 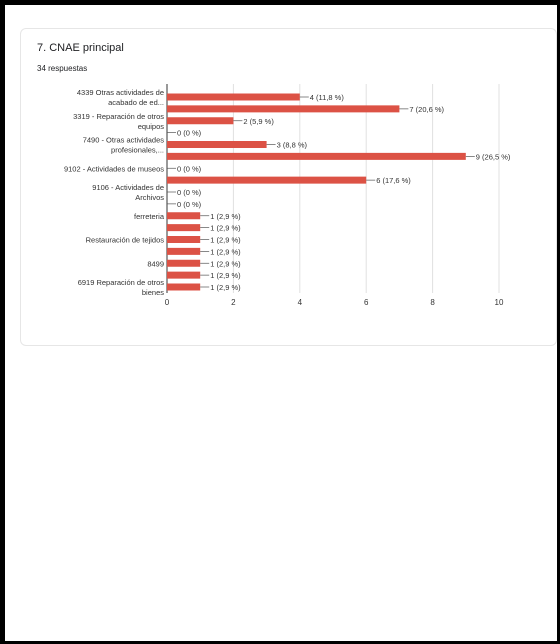 I want to click on category-label-line: ferreteria, so click(x=149, y=216).